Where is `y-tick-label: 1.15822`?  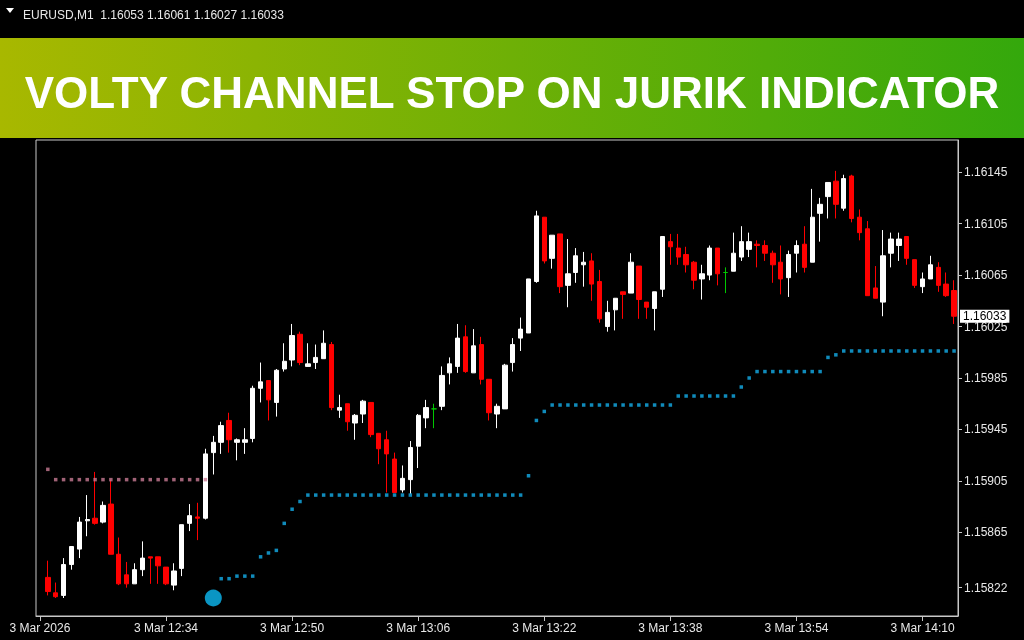
y-tick-label: 1.15822 is located at coordinates (986, 587).